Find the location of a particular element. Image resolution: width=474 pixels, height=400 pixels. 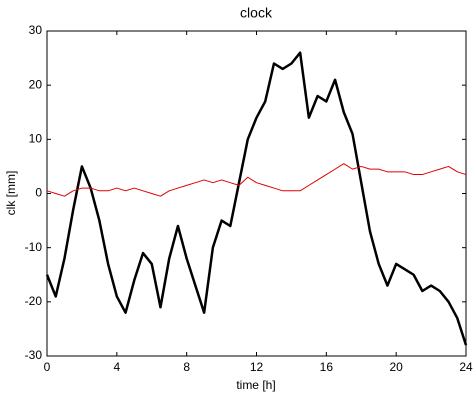

data-line is located at coordinates (256, 180).